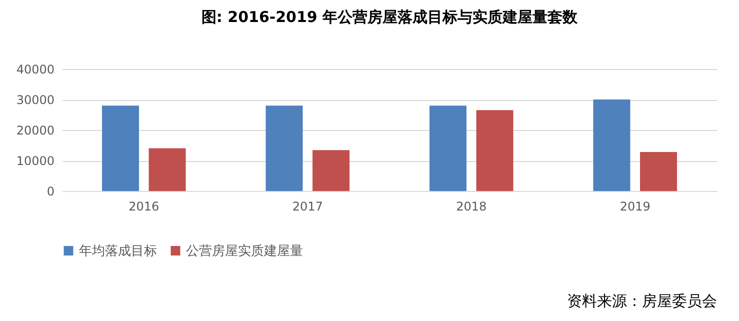 The height and width of the screenshot is (321, 739). I want to click on x-tick-label: 2019, so click(635, 207).